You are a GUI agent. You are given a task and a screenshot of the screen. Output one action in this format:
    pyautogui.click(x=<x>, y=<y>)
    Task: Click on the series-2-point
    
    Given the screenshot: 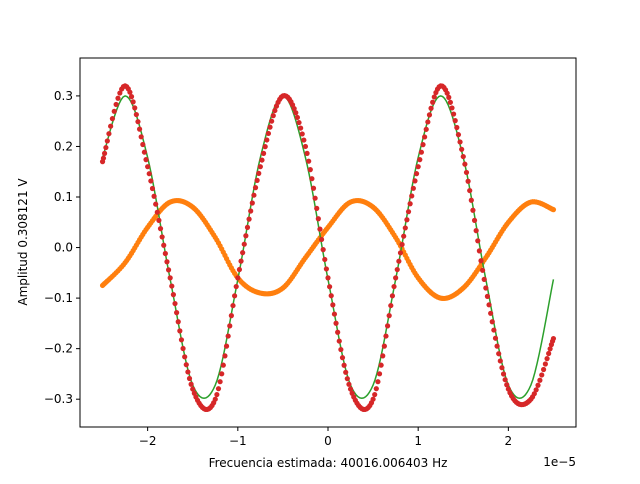 What is the action you would take?
    pyautogui.click(x=553, y=210)
    